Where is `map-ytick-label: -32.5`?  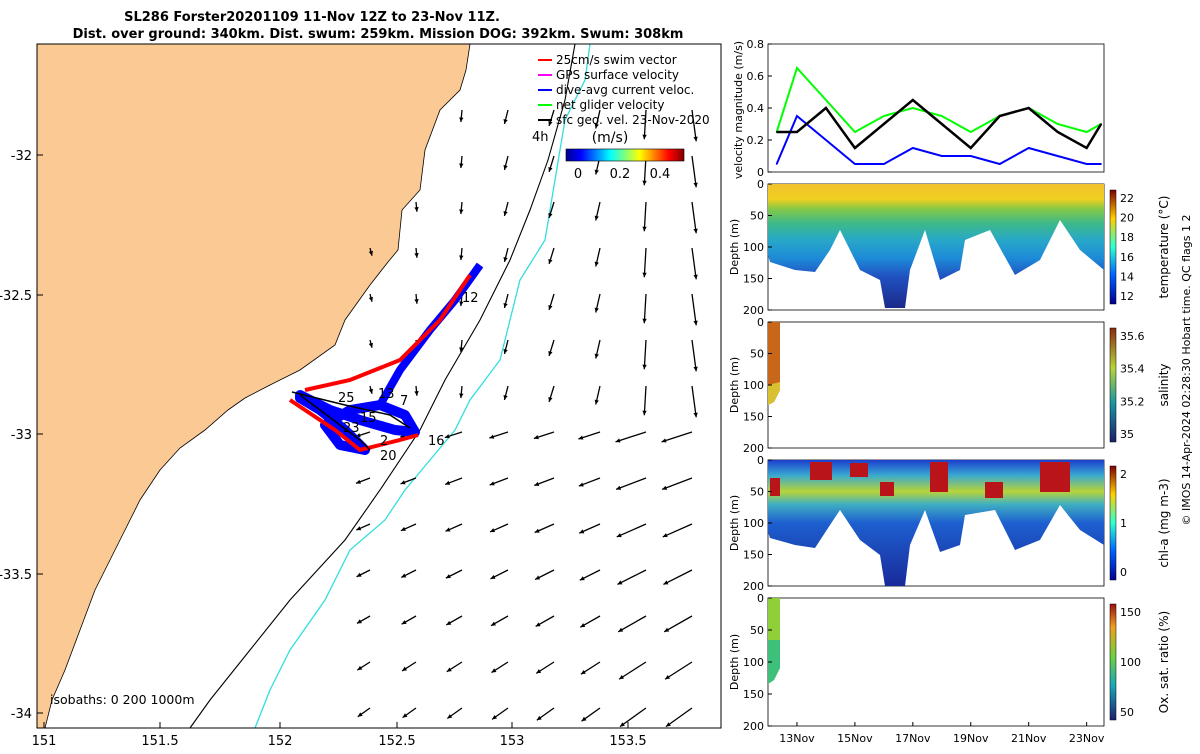 map-ytick-label: -32.5 is located at coordinates (16, 296).